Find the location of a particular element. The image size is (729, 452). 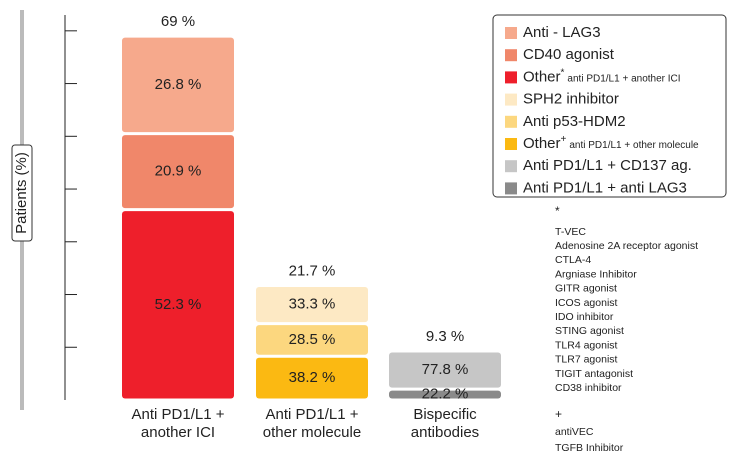

value-label: 22.2 % is located at coordinates (445, 394).